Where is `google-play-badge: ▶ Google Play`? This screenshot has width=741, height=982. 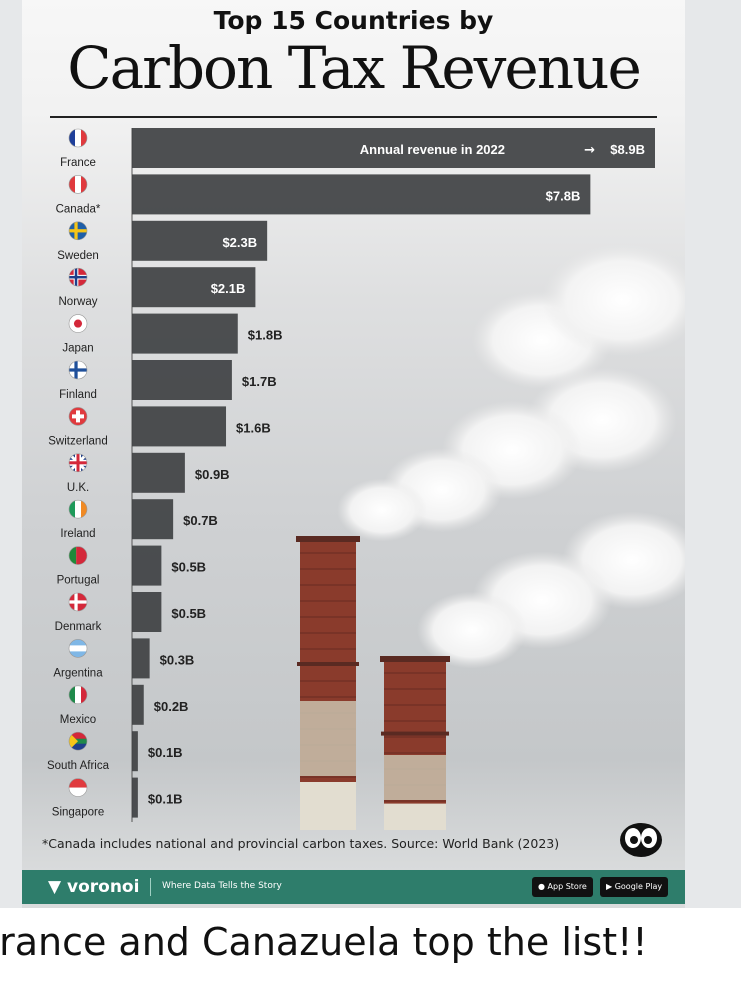
google-play-badge: ▶ Google Play is located at coordinates (634, 887).